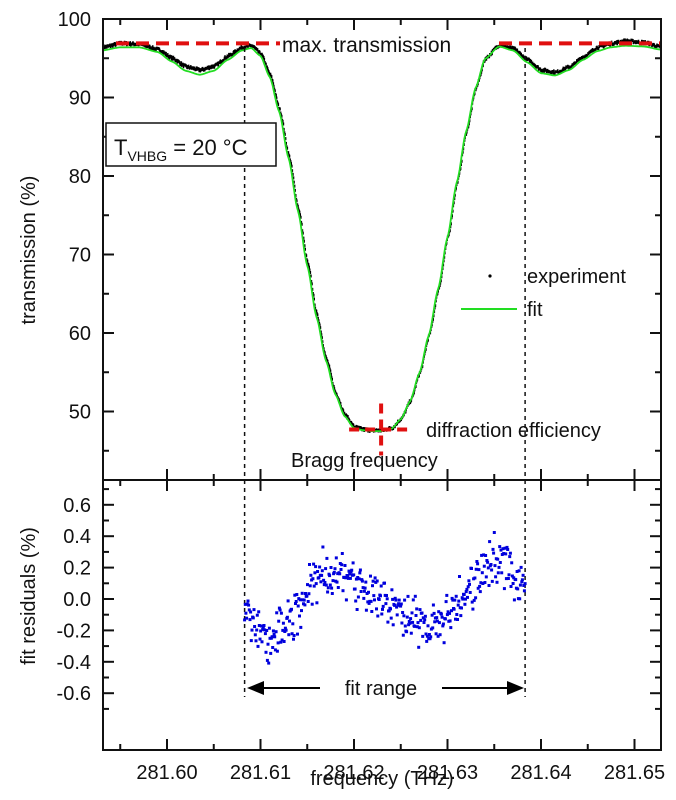 This screenshot has width=676, height=800. Describe the element at coordinates (29, 250) in the screenshot. I see `y-axis-title-transmission: transmission (%)` at that location.